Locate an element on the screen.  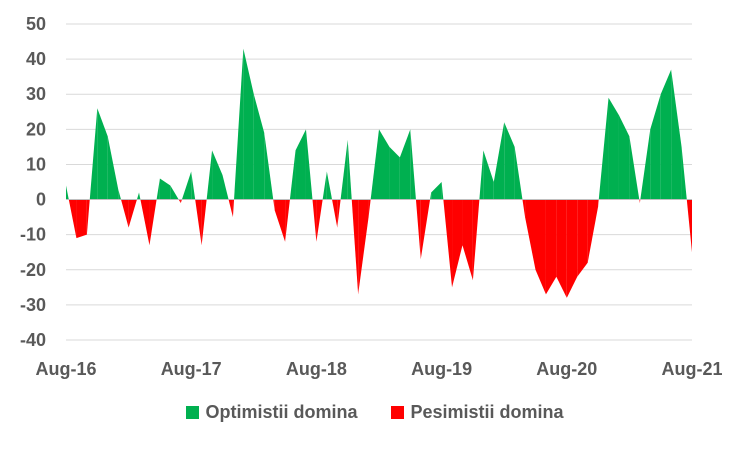
y-tick-label: 30 is located at coordinates (36, 94).